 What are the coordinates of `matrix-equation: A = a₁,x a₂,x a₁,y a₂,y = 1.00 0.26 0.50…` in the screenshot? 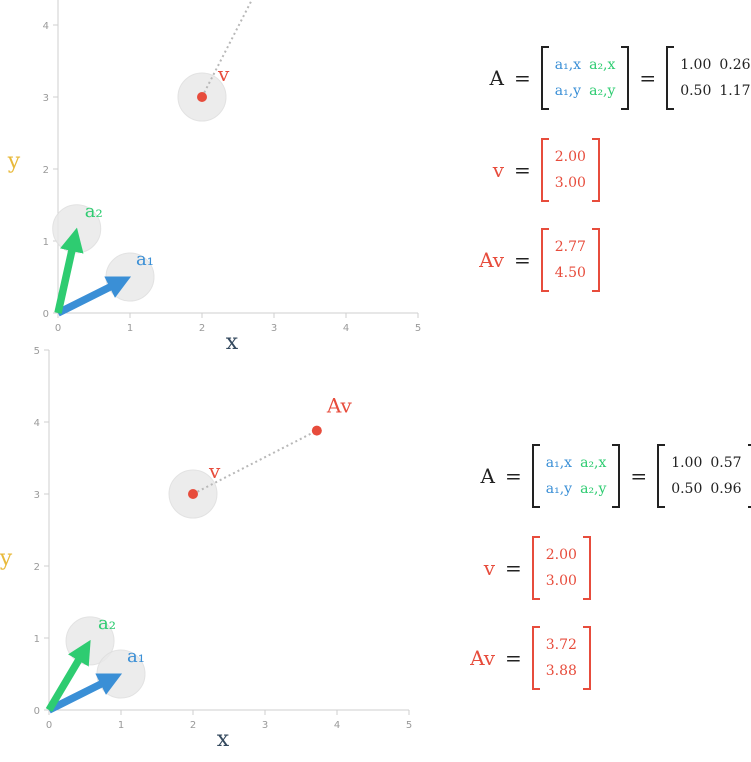 It's located at (610, 78).